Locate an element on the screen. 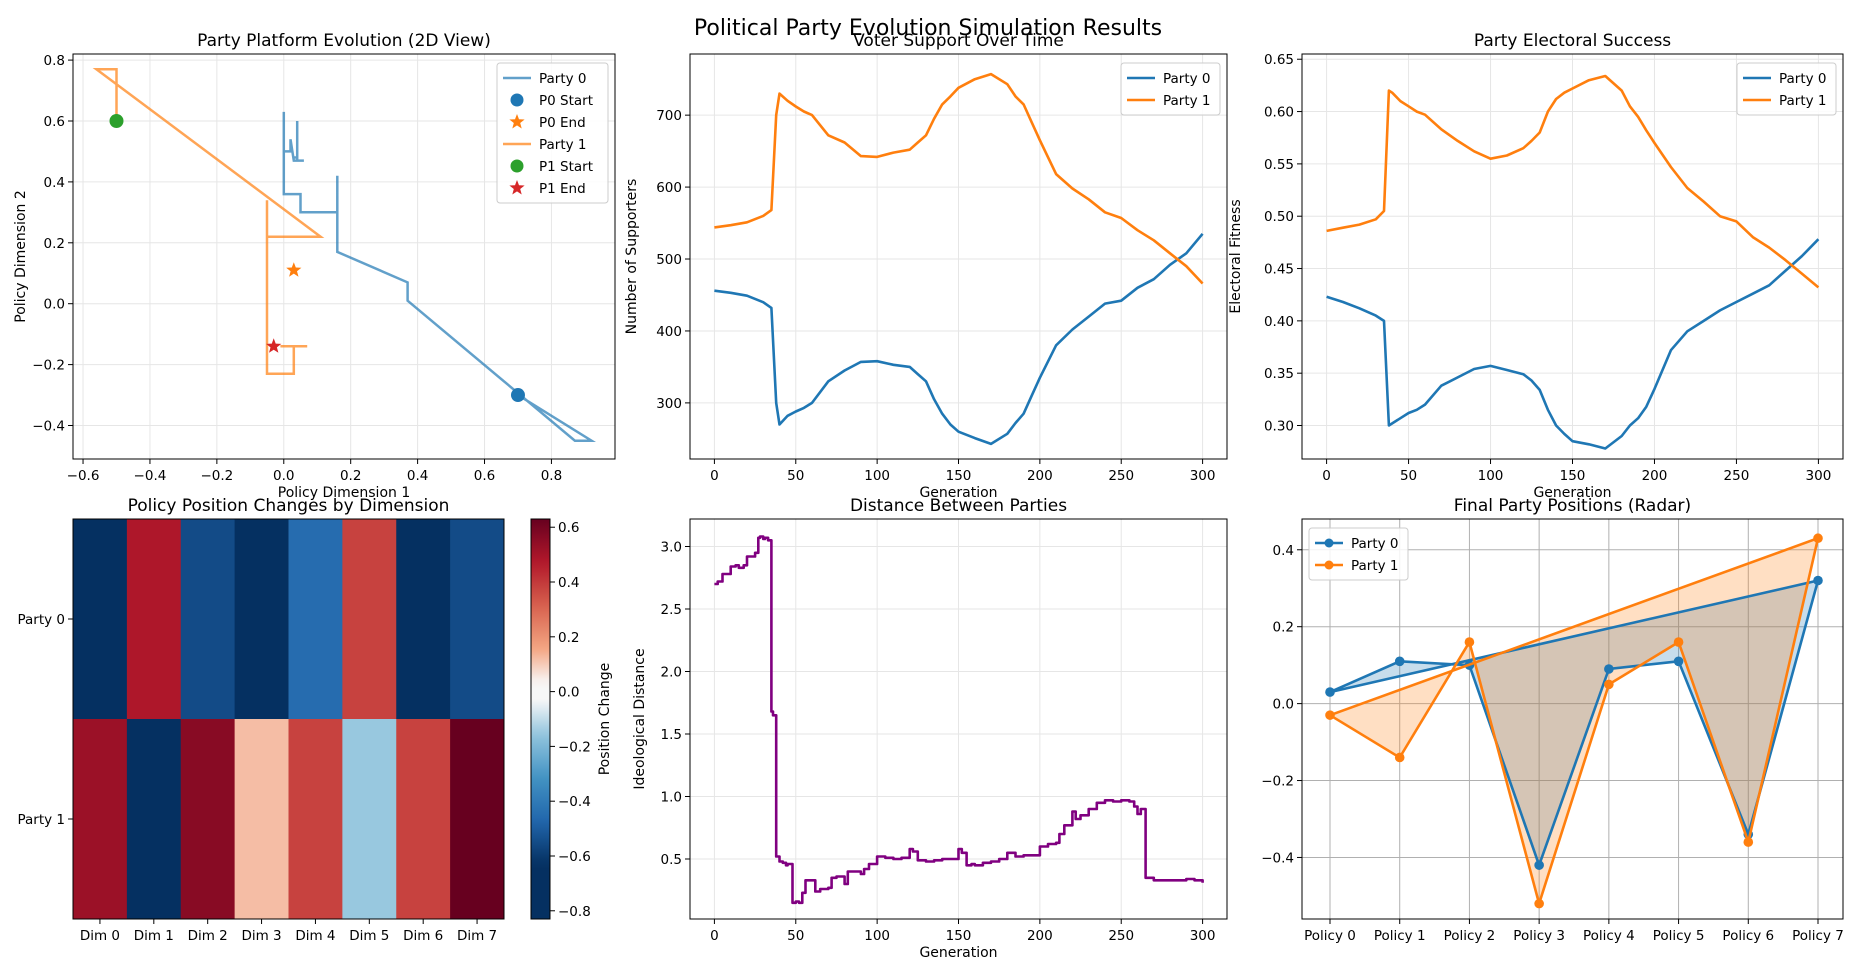  y-tick-label: 0.40 is located at coordinates (1279, 322).